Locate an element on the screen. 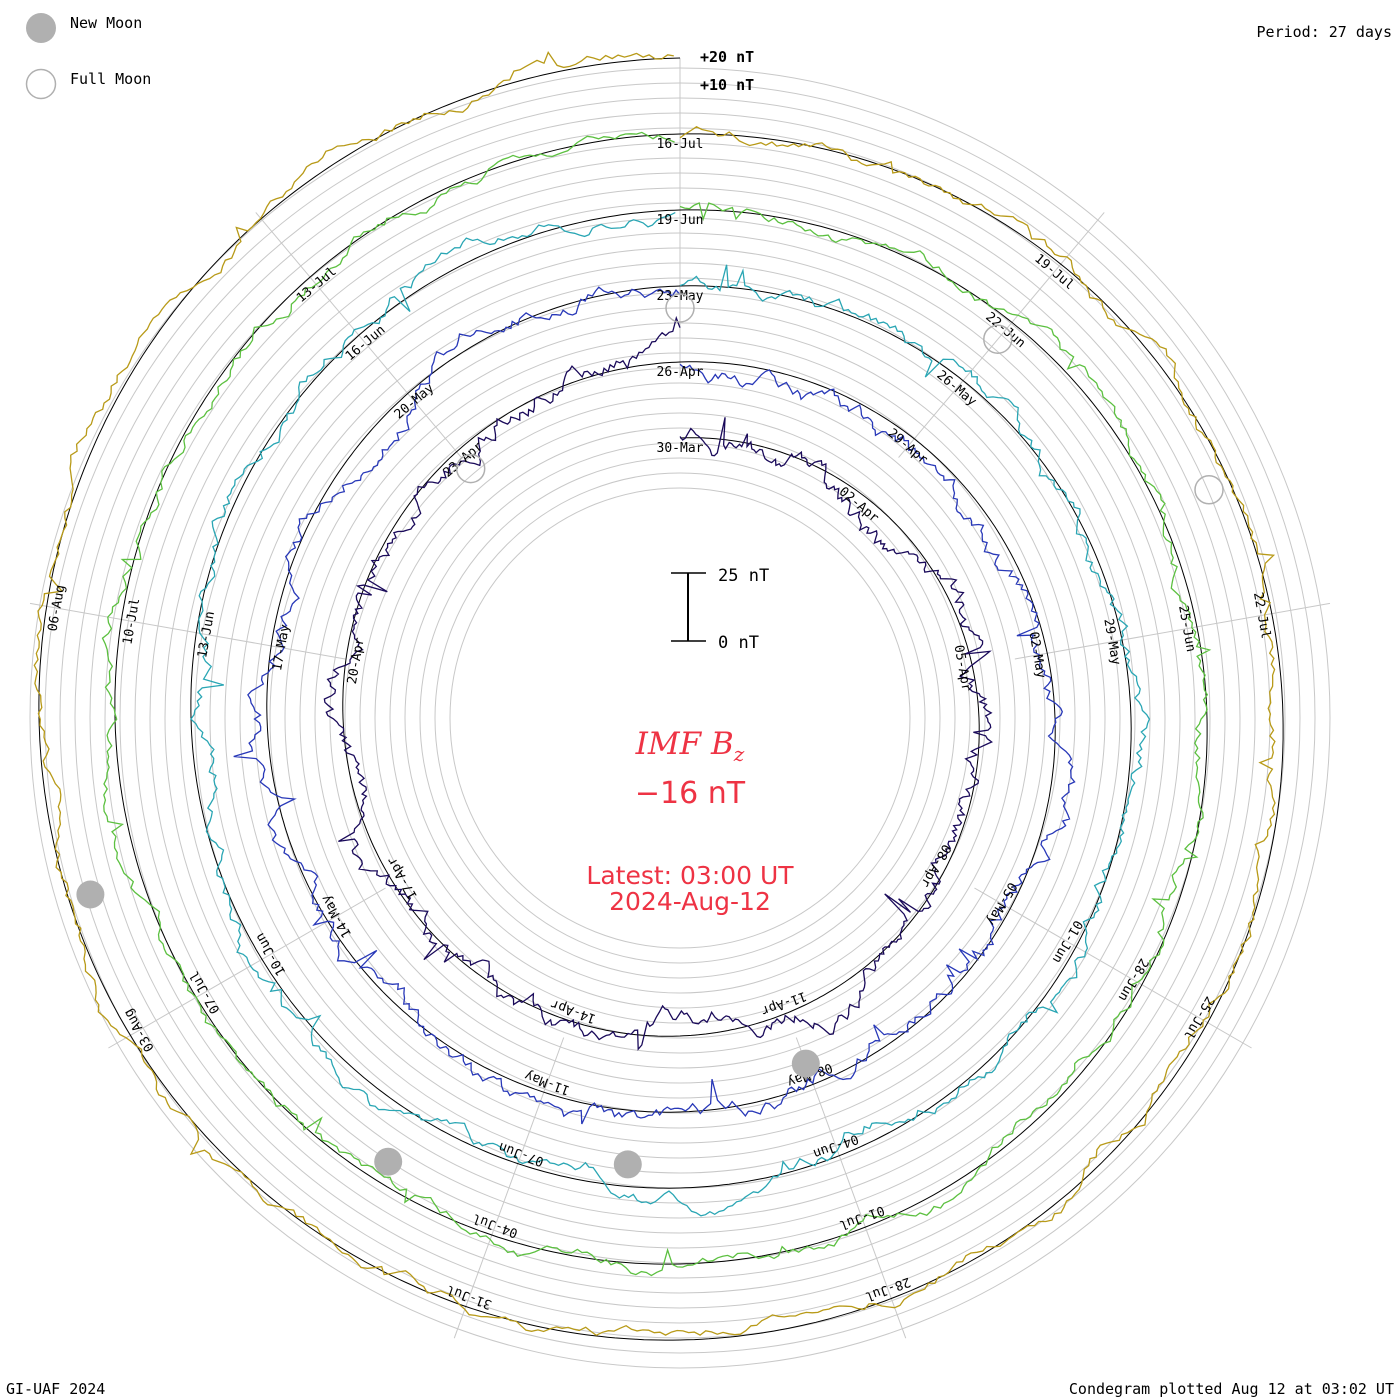  current-value: −16 nT is located at coordinates (690, 793).